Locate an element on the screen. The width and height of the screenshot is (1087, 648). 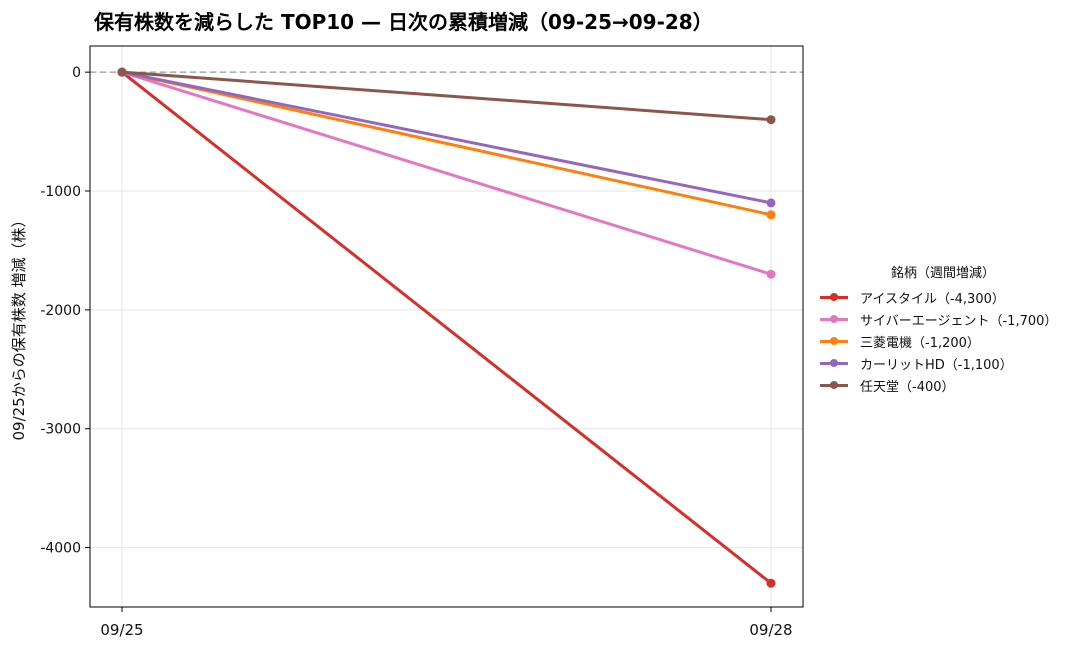
y-tick-label: -3000 is located at coordinates (60, 430).